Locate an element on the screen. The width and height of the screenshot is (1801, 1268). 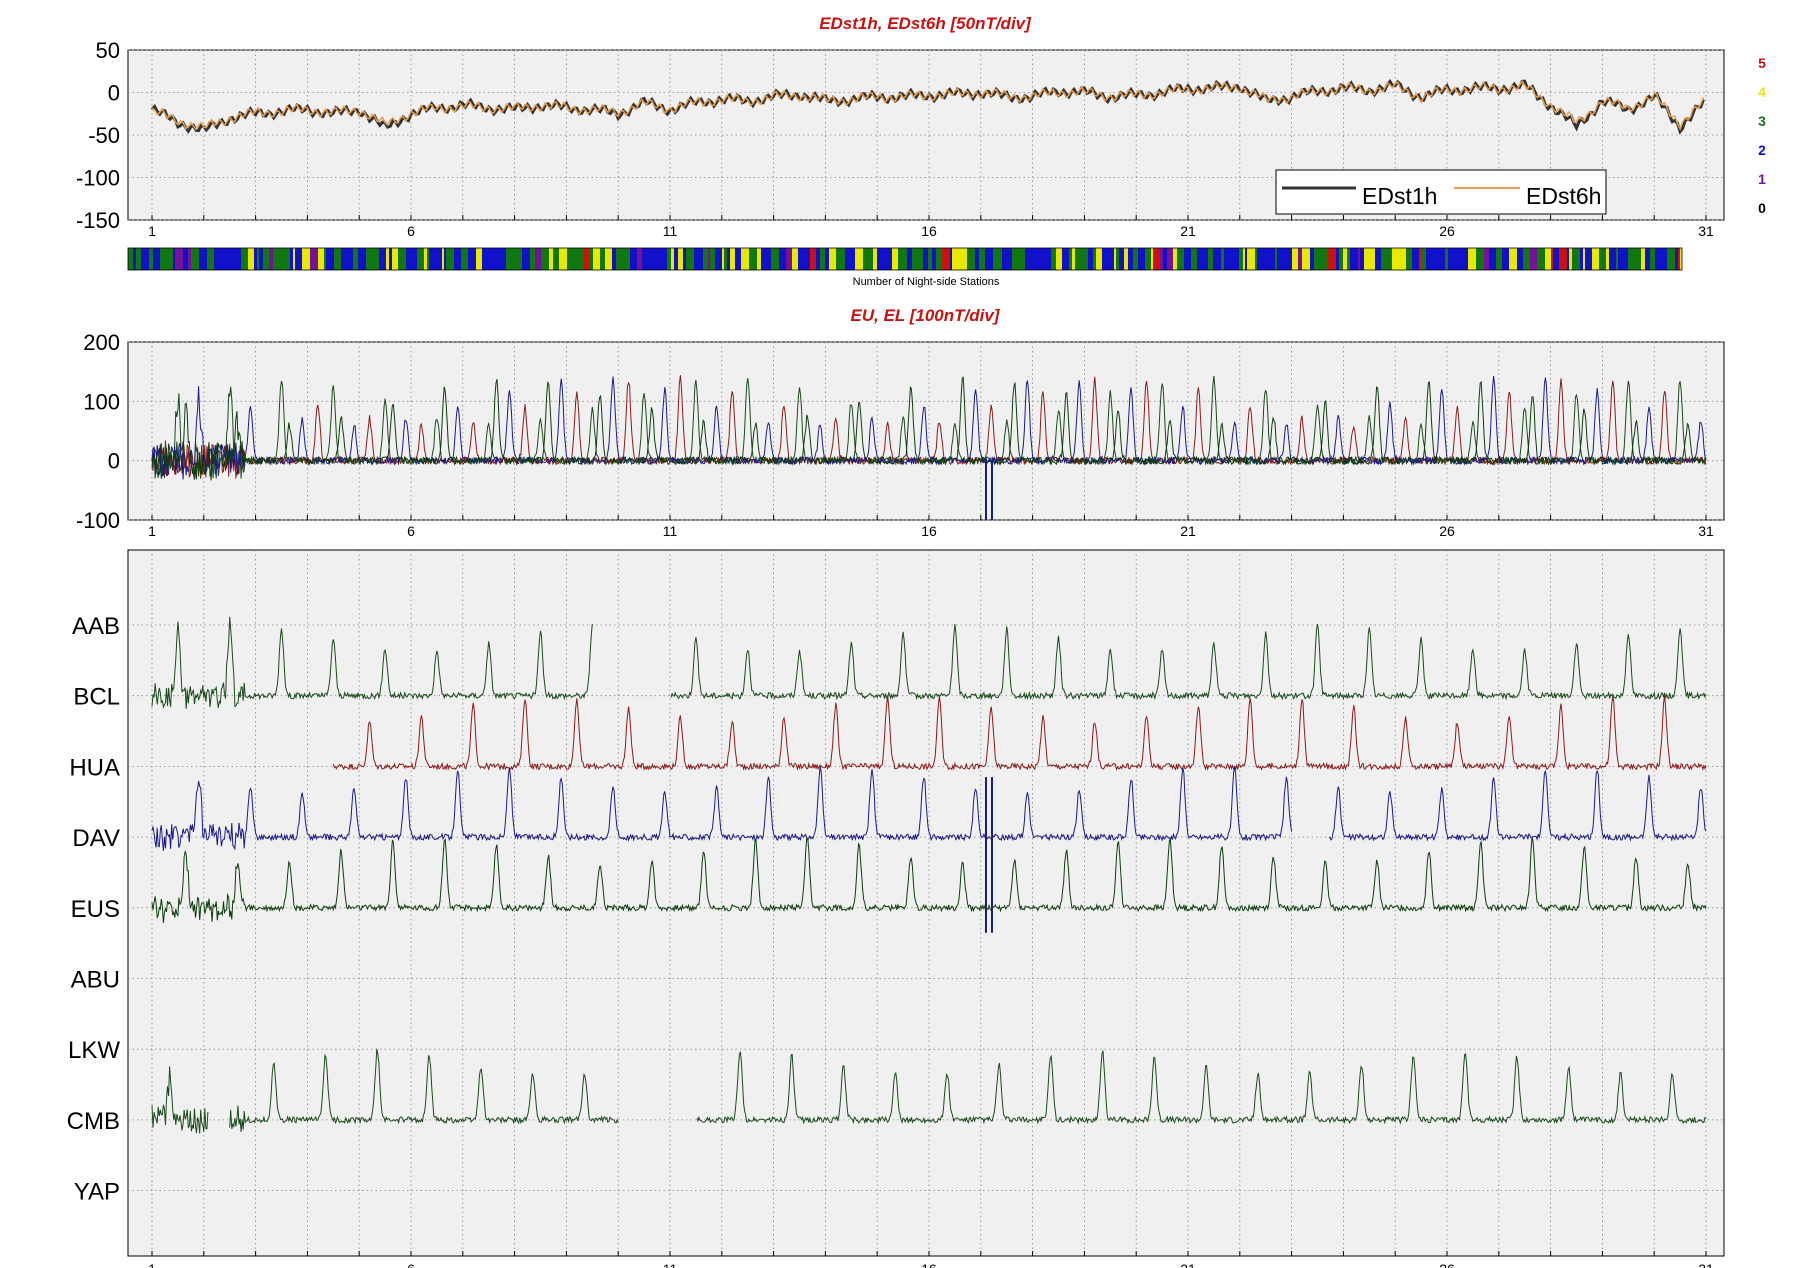
x-tick-label: 1 is located at coordinates (152, 231).